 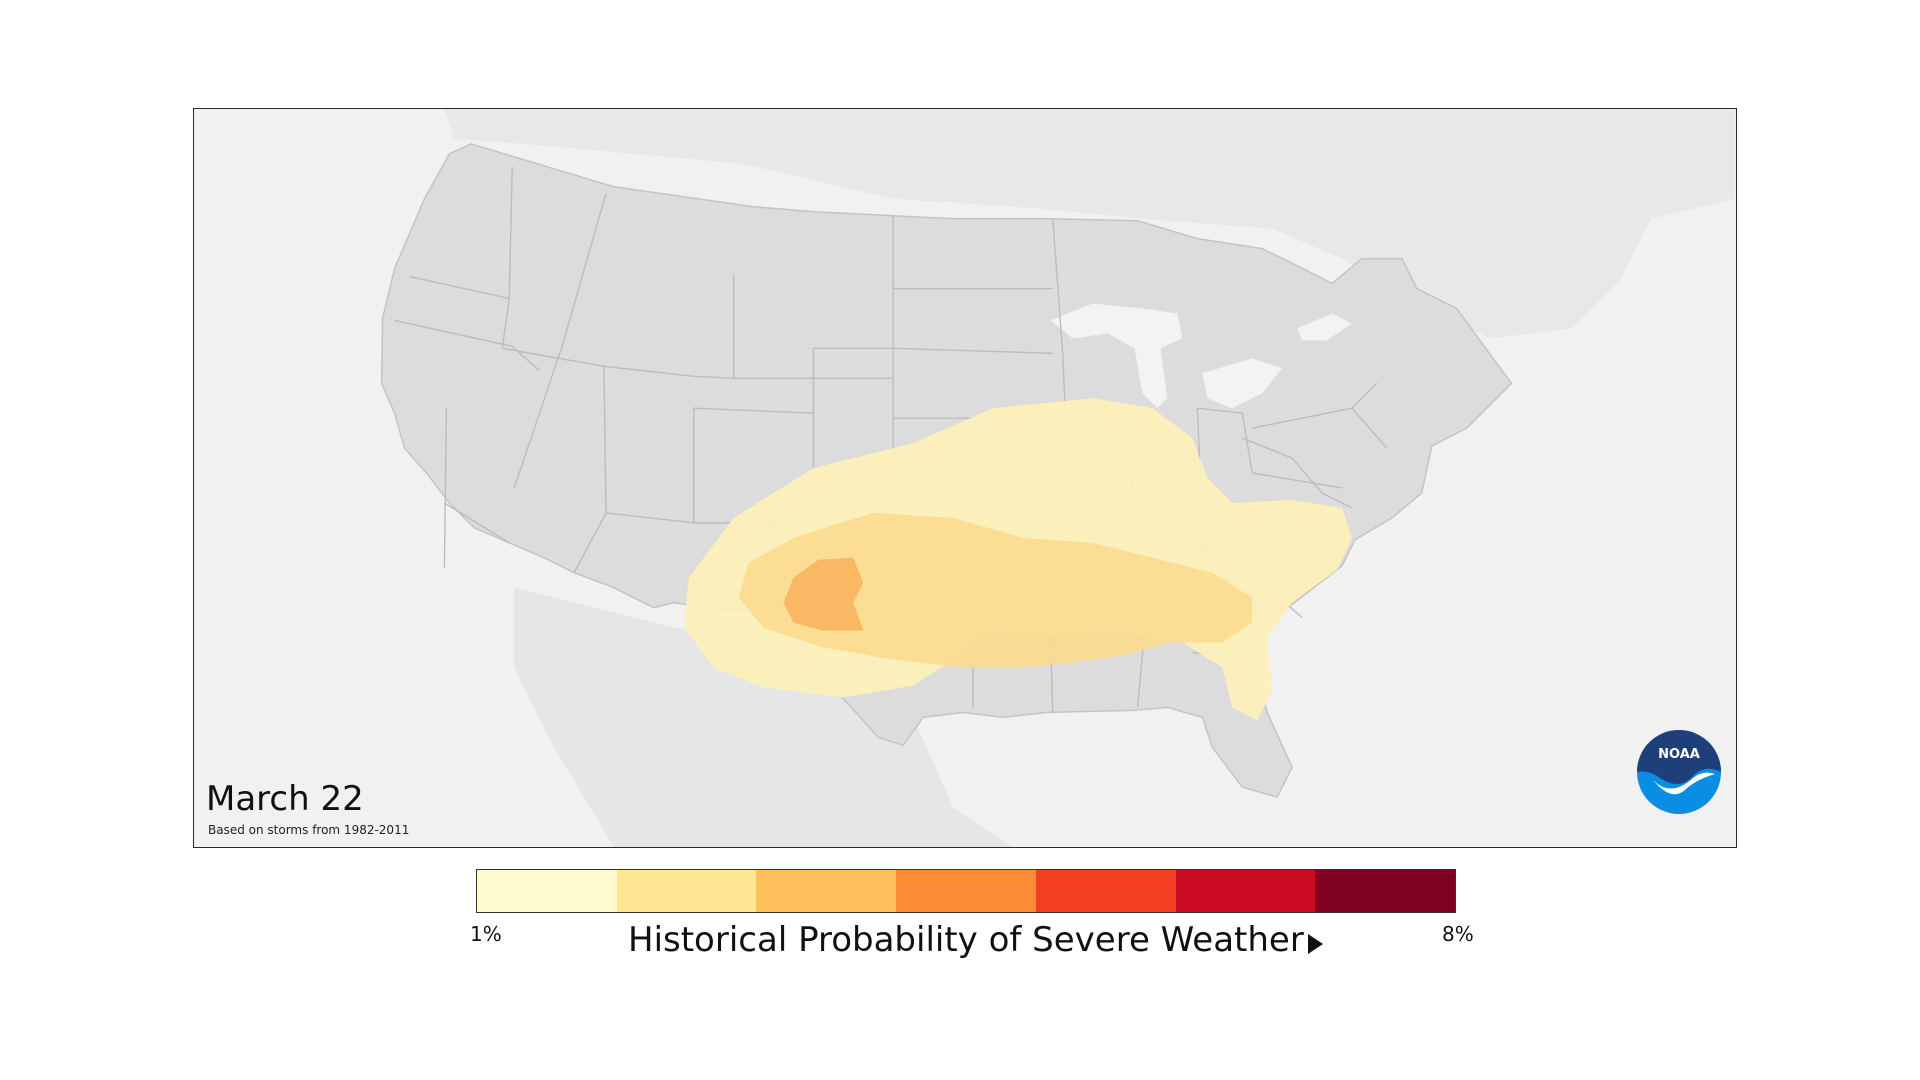 I want to click on mexico-land, so click(x=763, y=717).